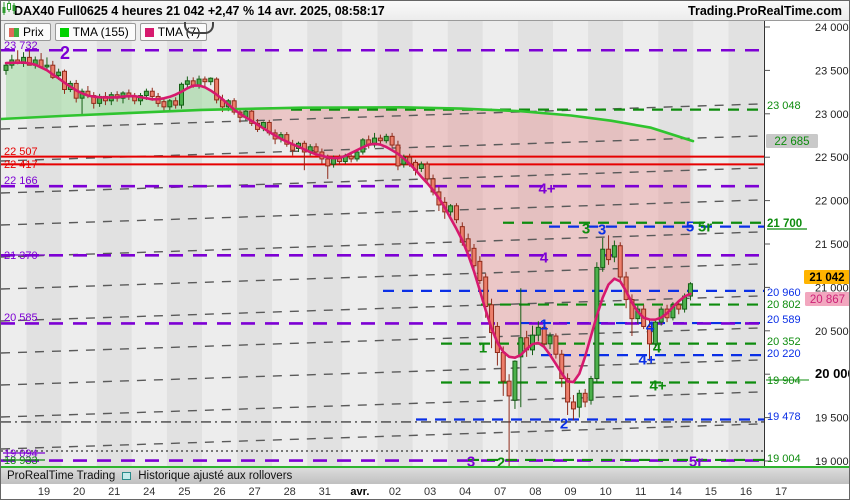 The height and width of the screenshot is (500, 850). What do you see at coordinates (570, 492) in the screenshot?
I see `x-axis-label: 09` at bounding box center [570, 492].